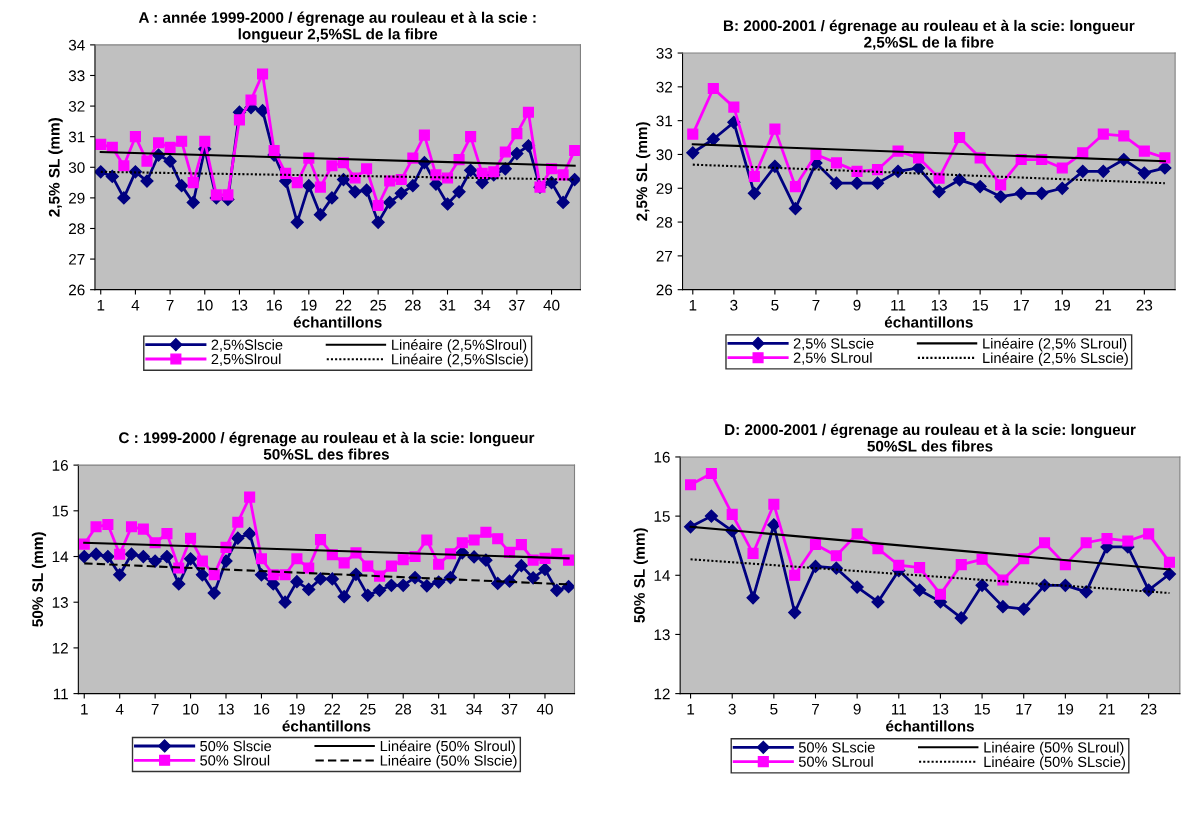 The height and width of the screenshot is (816, 1187). Describe the element at coordinates (77, 259) in the screenshot. I see `y-tick-label: 27` at that location.